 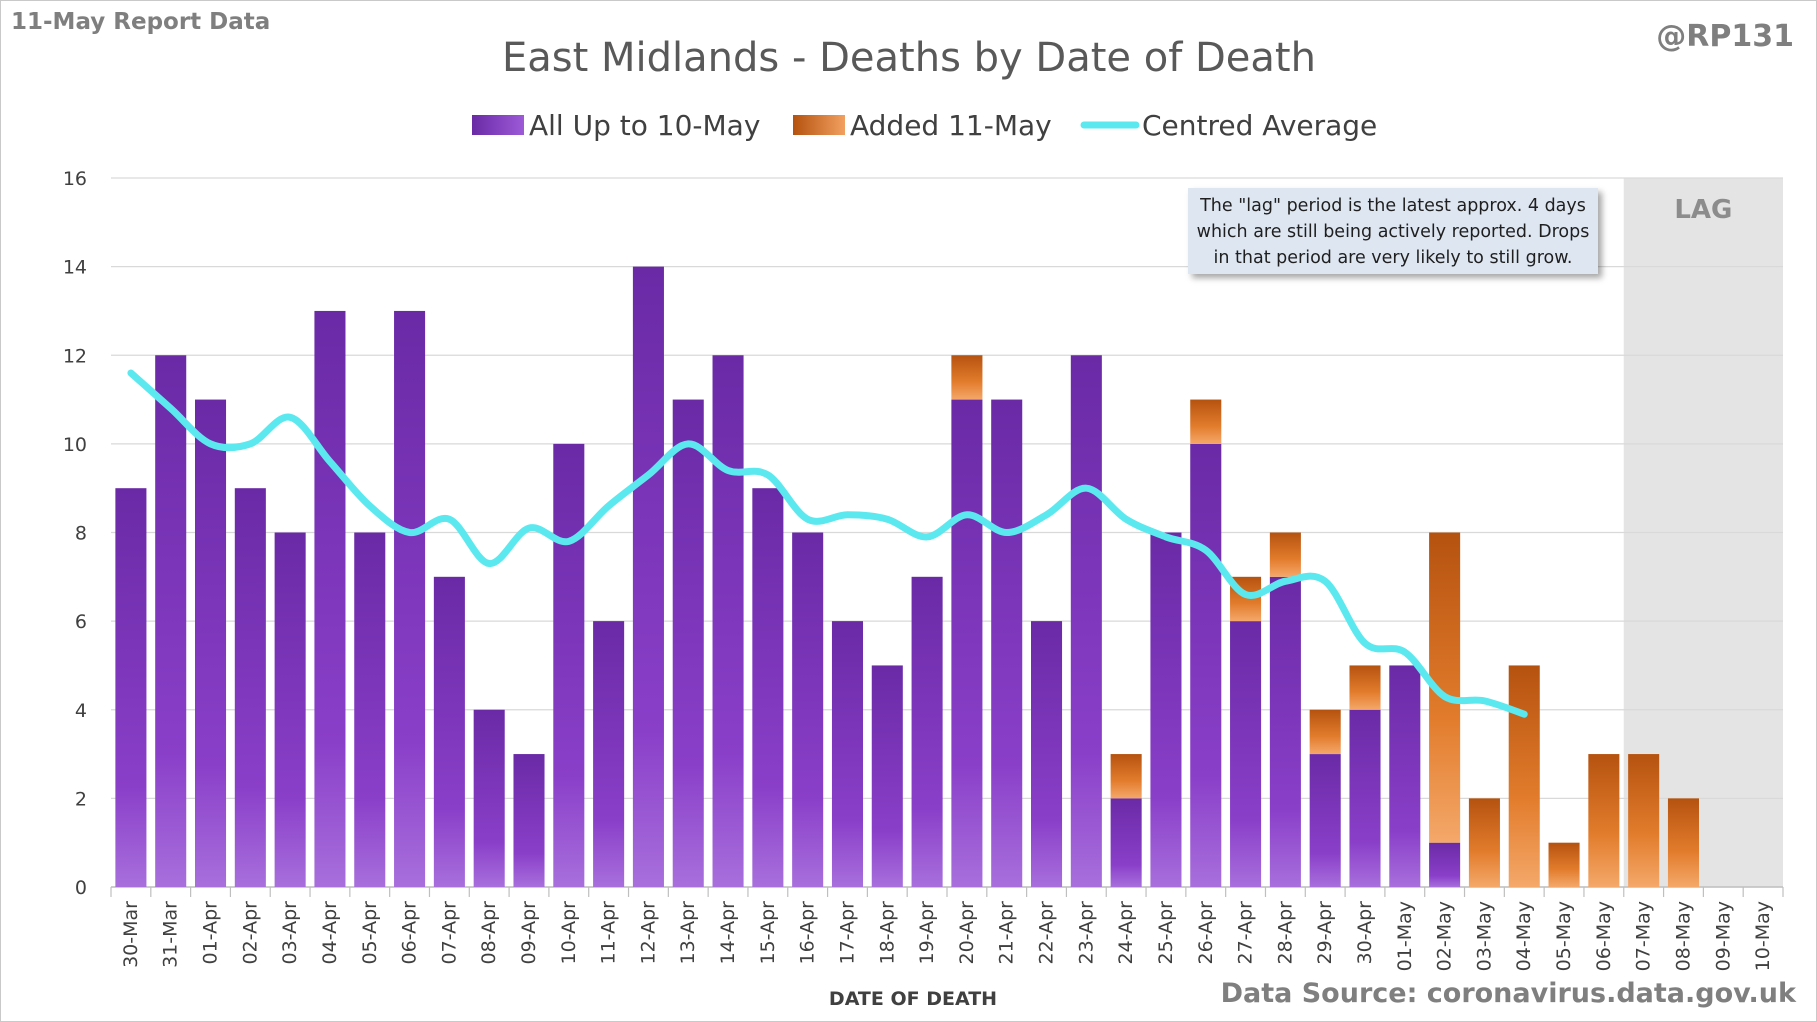 I want to click on x-tick-label: 10-May, so click(x=1763, y=936).